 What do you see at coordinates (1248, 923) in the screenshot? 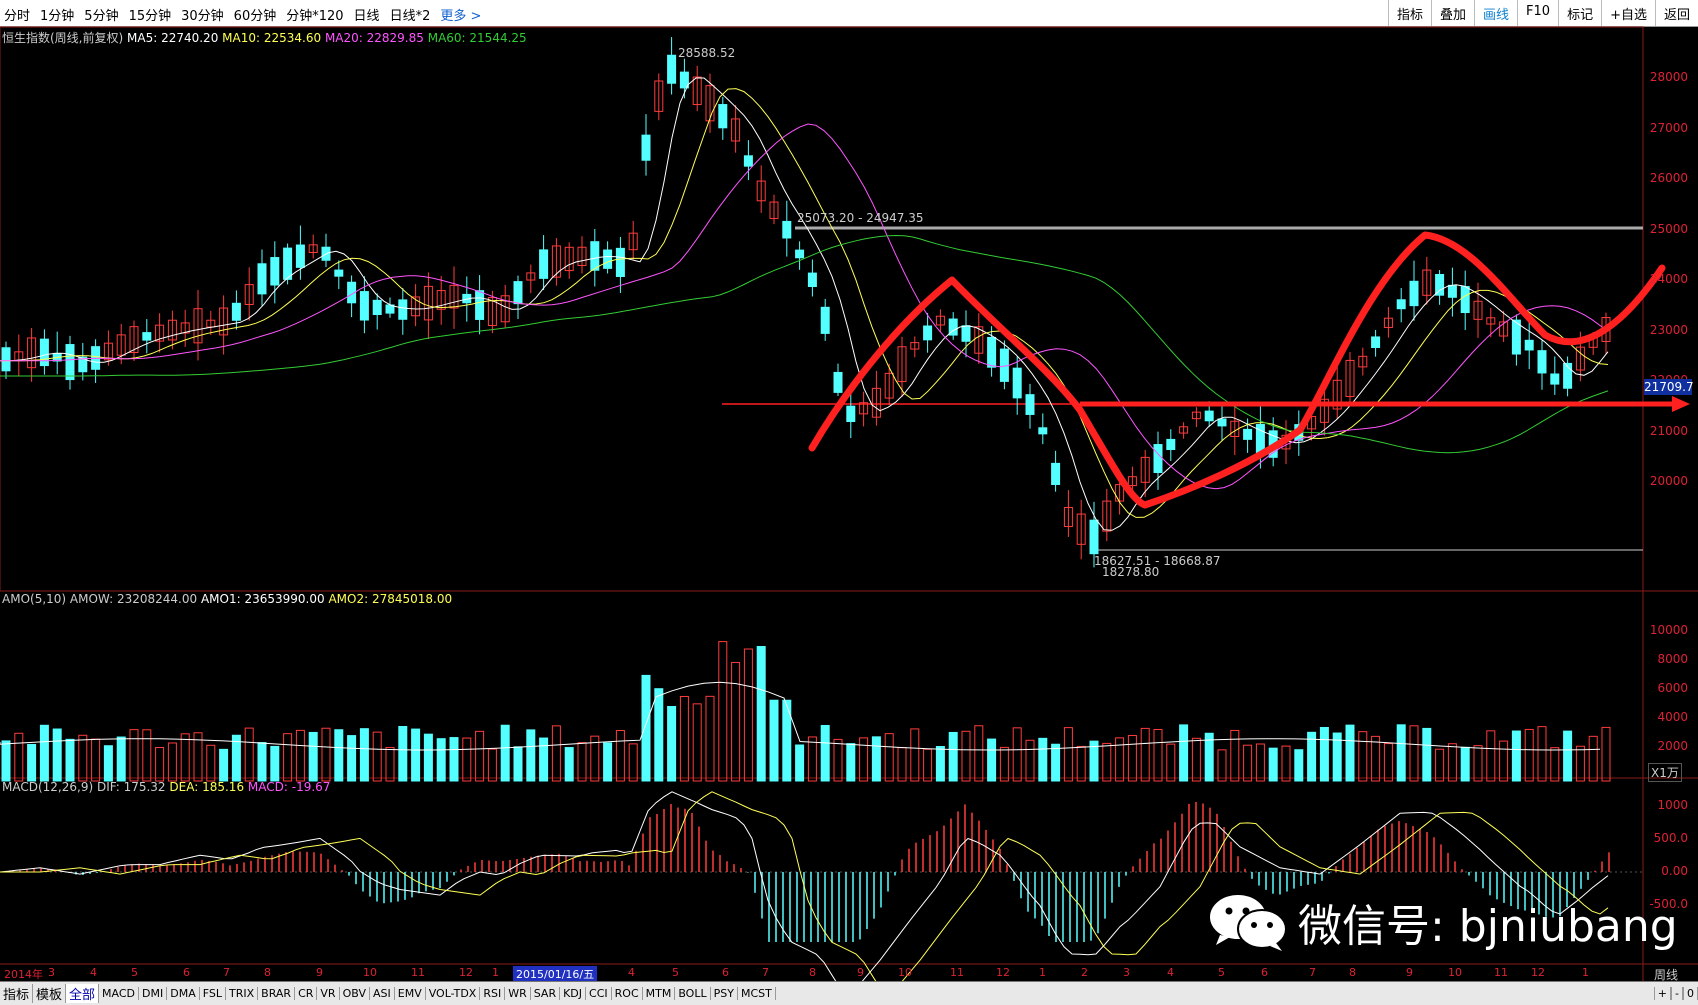
I see `wechat-icon` at bounding box center [1248, 923].